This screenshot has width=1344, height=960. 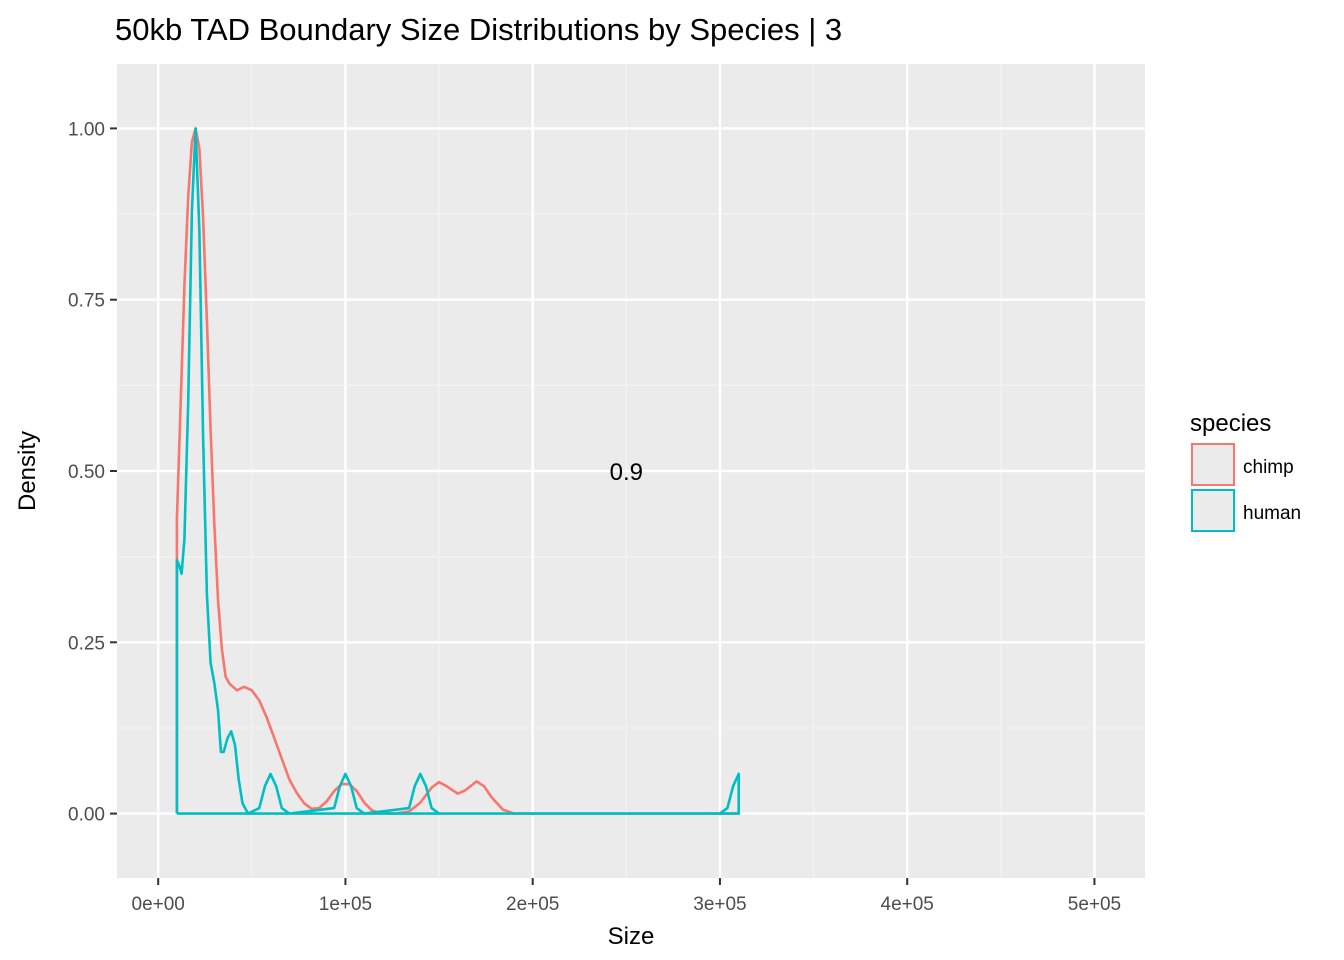 I want to click on y-tick-label: 1.00, so click(x=86, y=129).